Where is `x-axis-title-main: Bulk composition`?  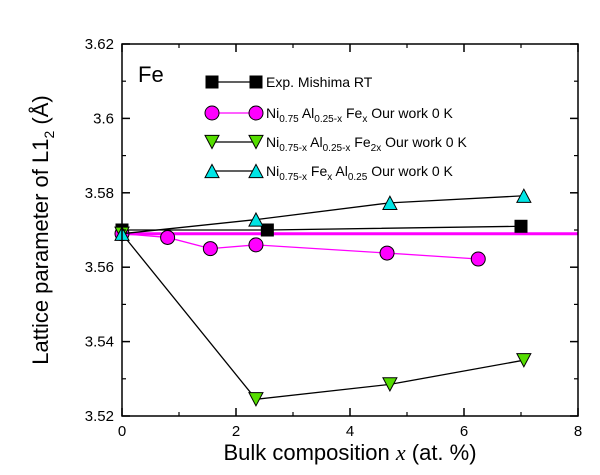
x-axis-title-main: Bulk composition is located at coordinates (309, 452).